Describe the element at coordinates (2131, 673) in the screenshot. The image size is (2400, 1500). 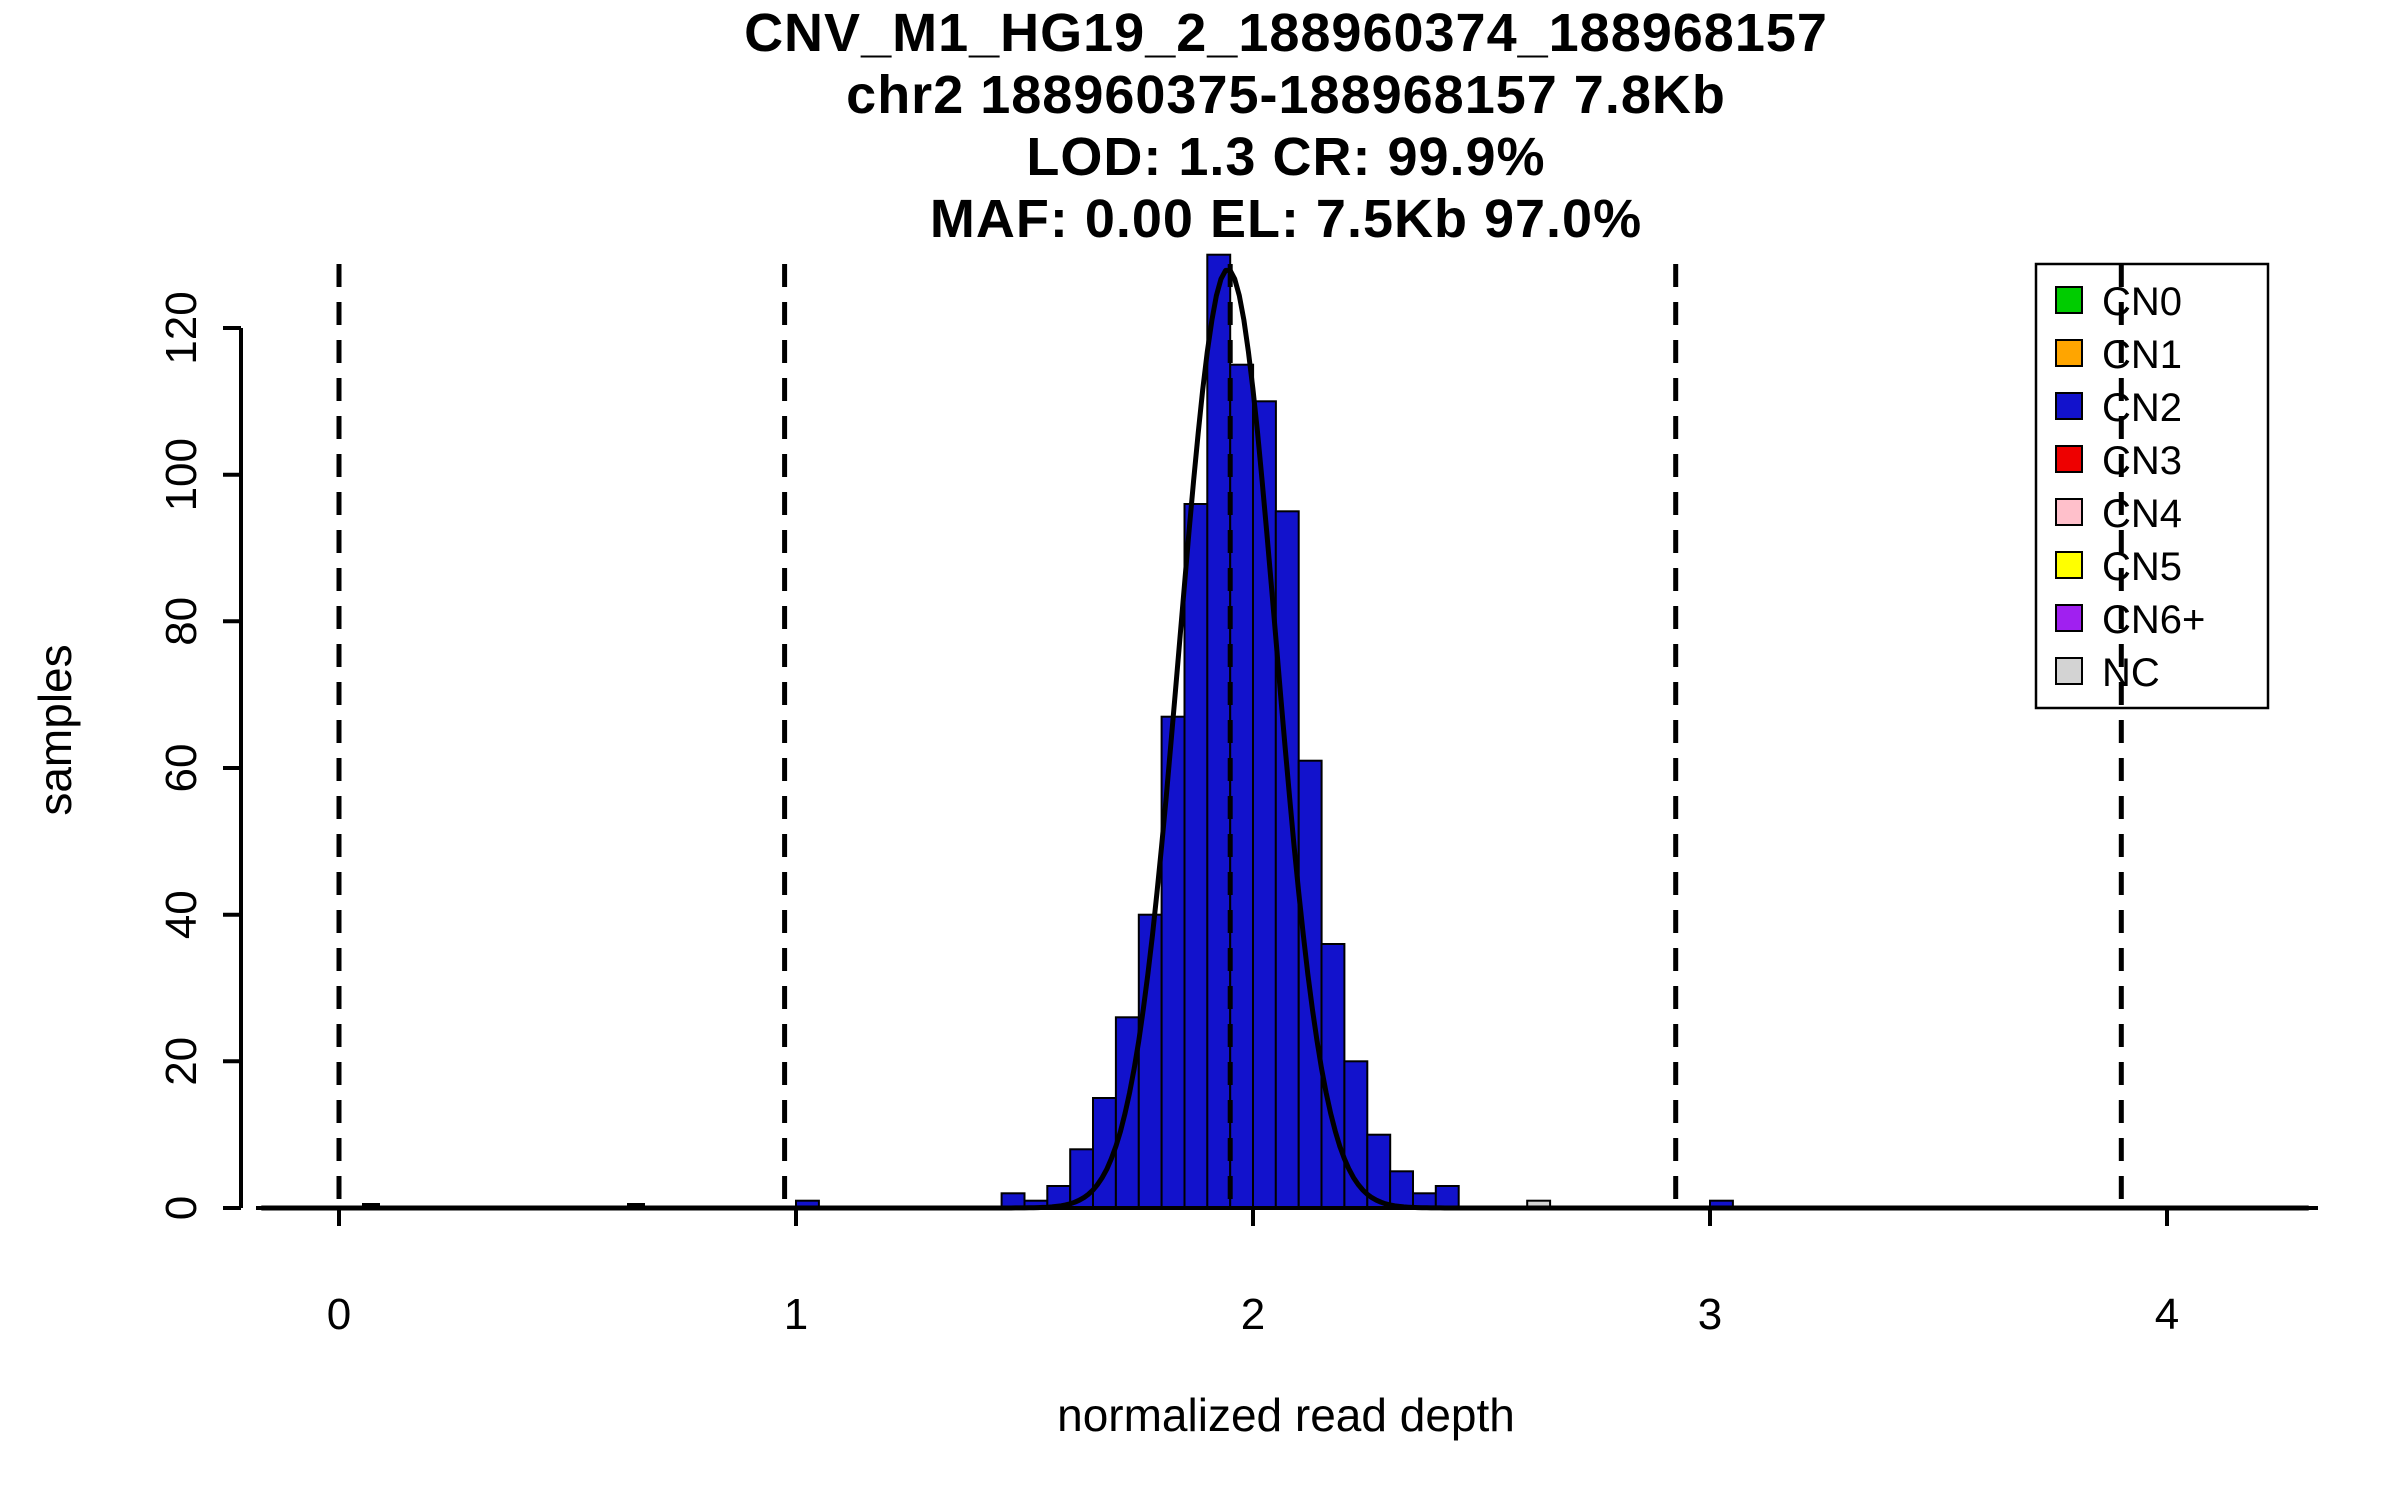
I see `legend-label-nc: NC` at that location.